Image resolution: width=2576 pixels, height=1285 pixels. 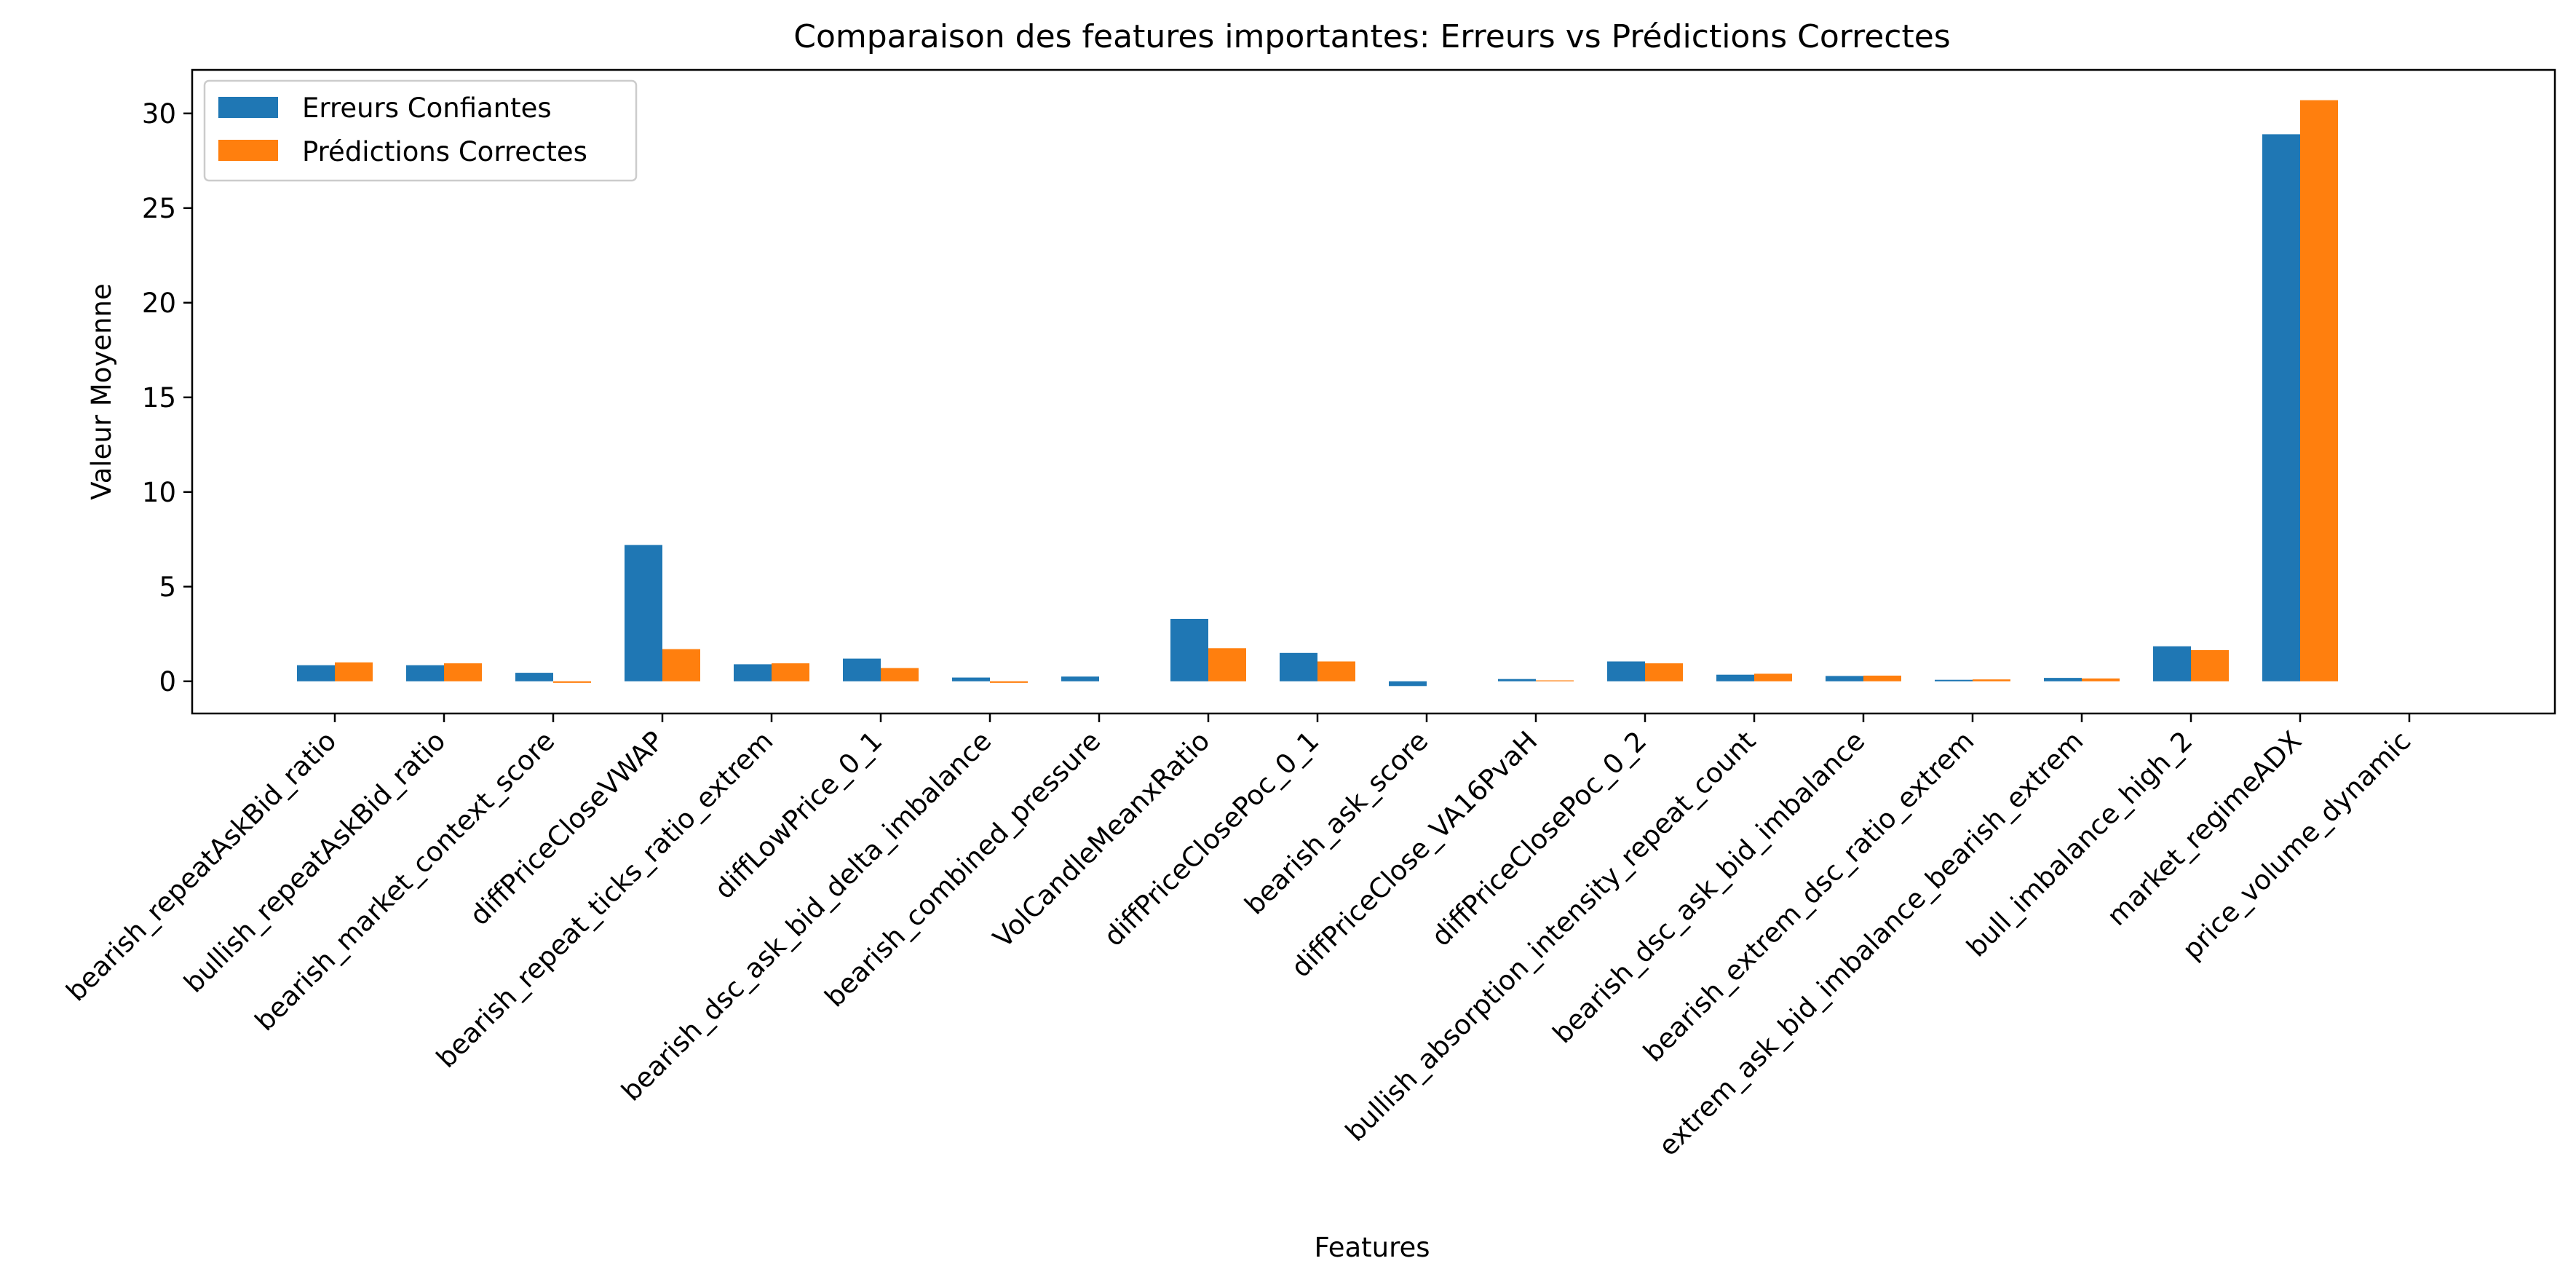 I want to click on x-tick-label-9: diffPriceClosePoc_0_1, so click(x=1211, y=838).